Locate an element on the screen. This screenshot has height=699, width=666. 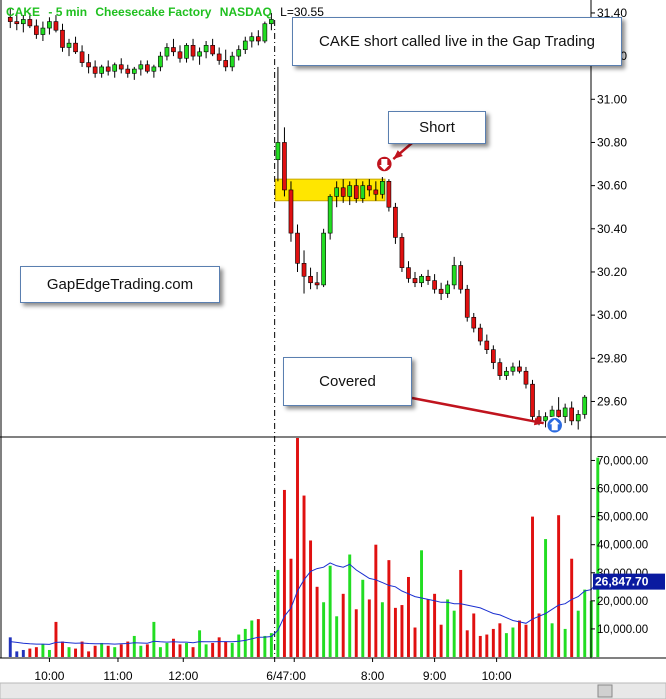
short-callout-text: Short is located at coordinates (437, 127).